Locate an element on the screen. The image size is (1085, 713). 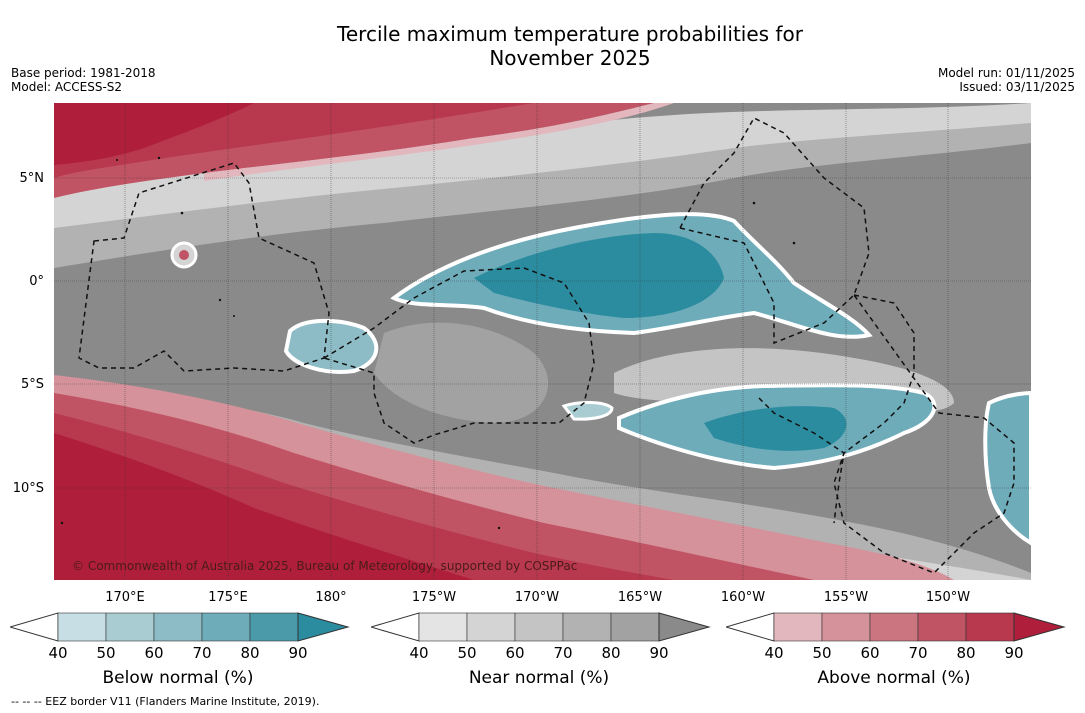
cbar-above-label: 90 is located at coordinates (1014, 653).